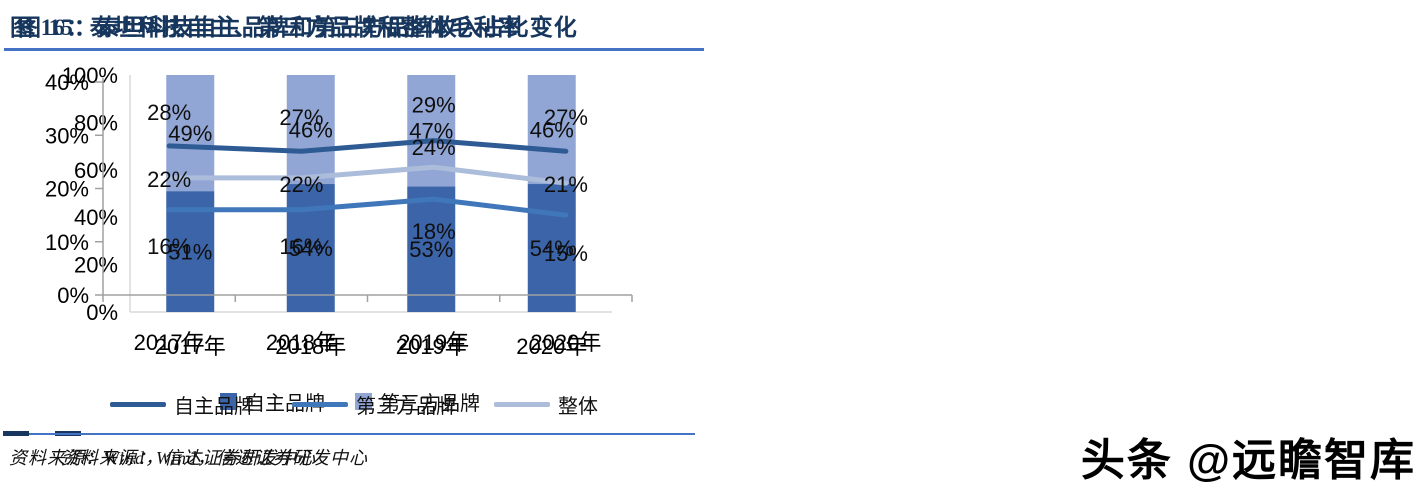 This screenshot has height=488, width=1418. Describe the element at coordinates (67, 135) in the screenshot. I see `y-axis-tick-label: 30%` at that location.